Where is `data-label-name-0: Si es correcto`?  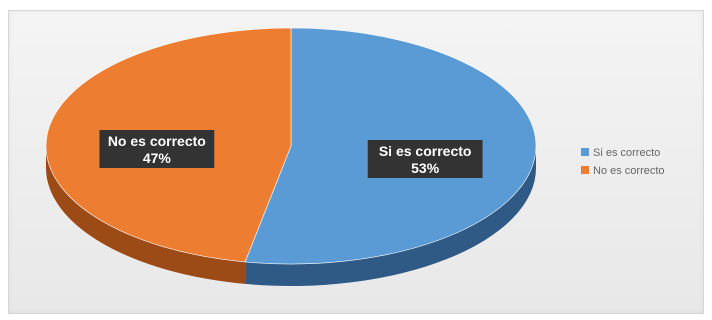 data-label-name-0: Si es correcto is located at coordinates (425, 151).